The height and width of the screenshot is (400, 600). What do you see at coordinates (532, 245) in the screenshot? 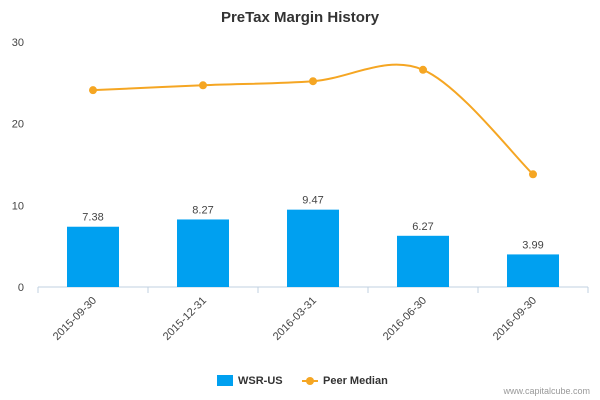
I see `bar-data-label: 3.99` at bounding box center [532, 245].